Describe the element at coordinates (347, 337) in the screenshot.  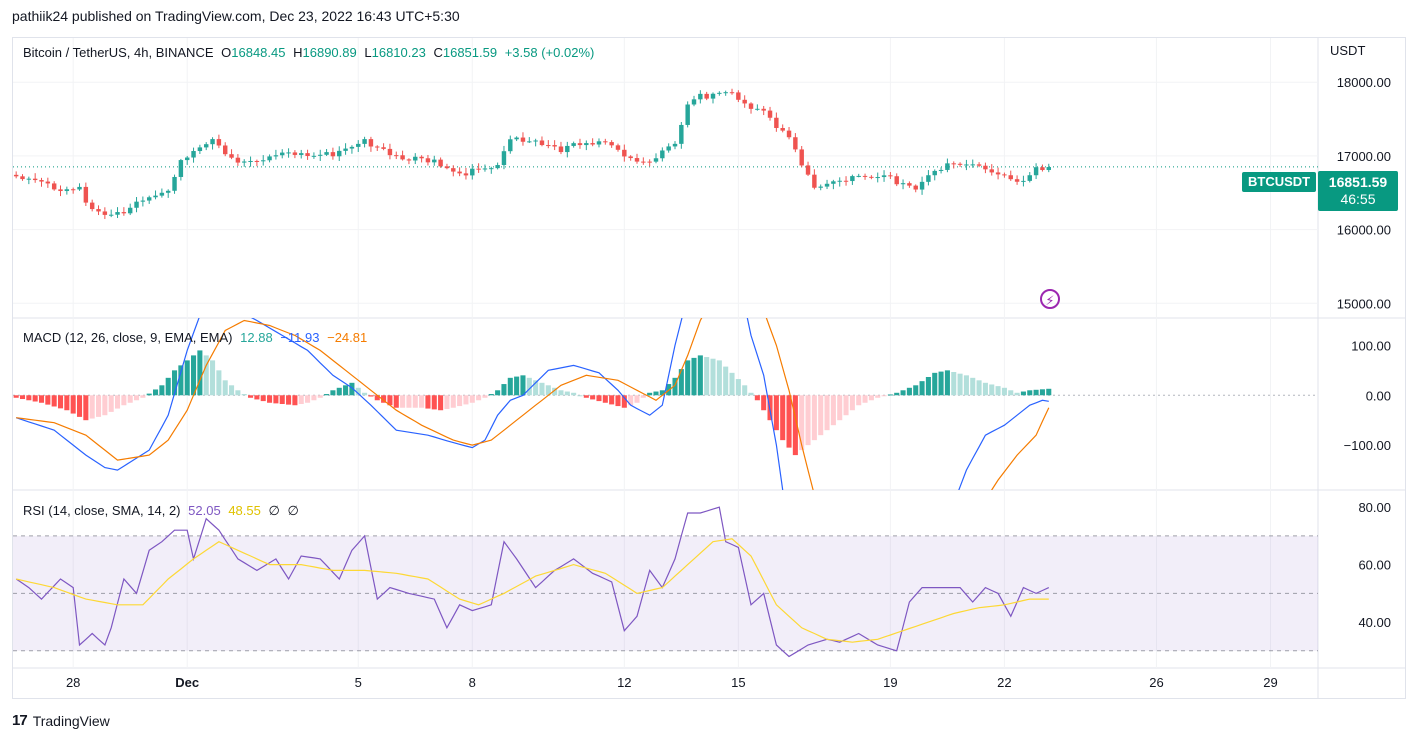
I see `macd-signal-value: −24.81` at that location.